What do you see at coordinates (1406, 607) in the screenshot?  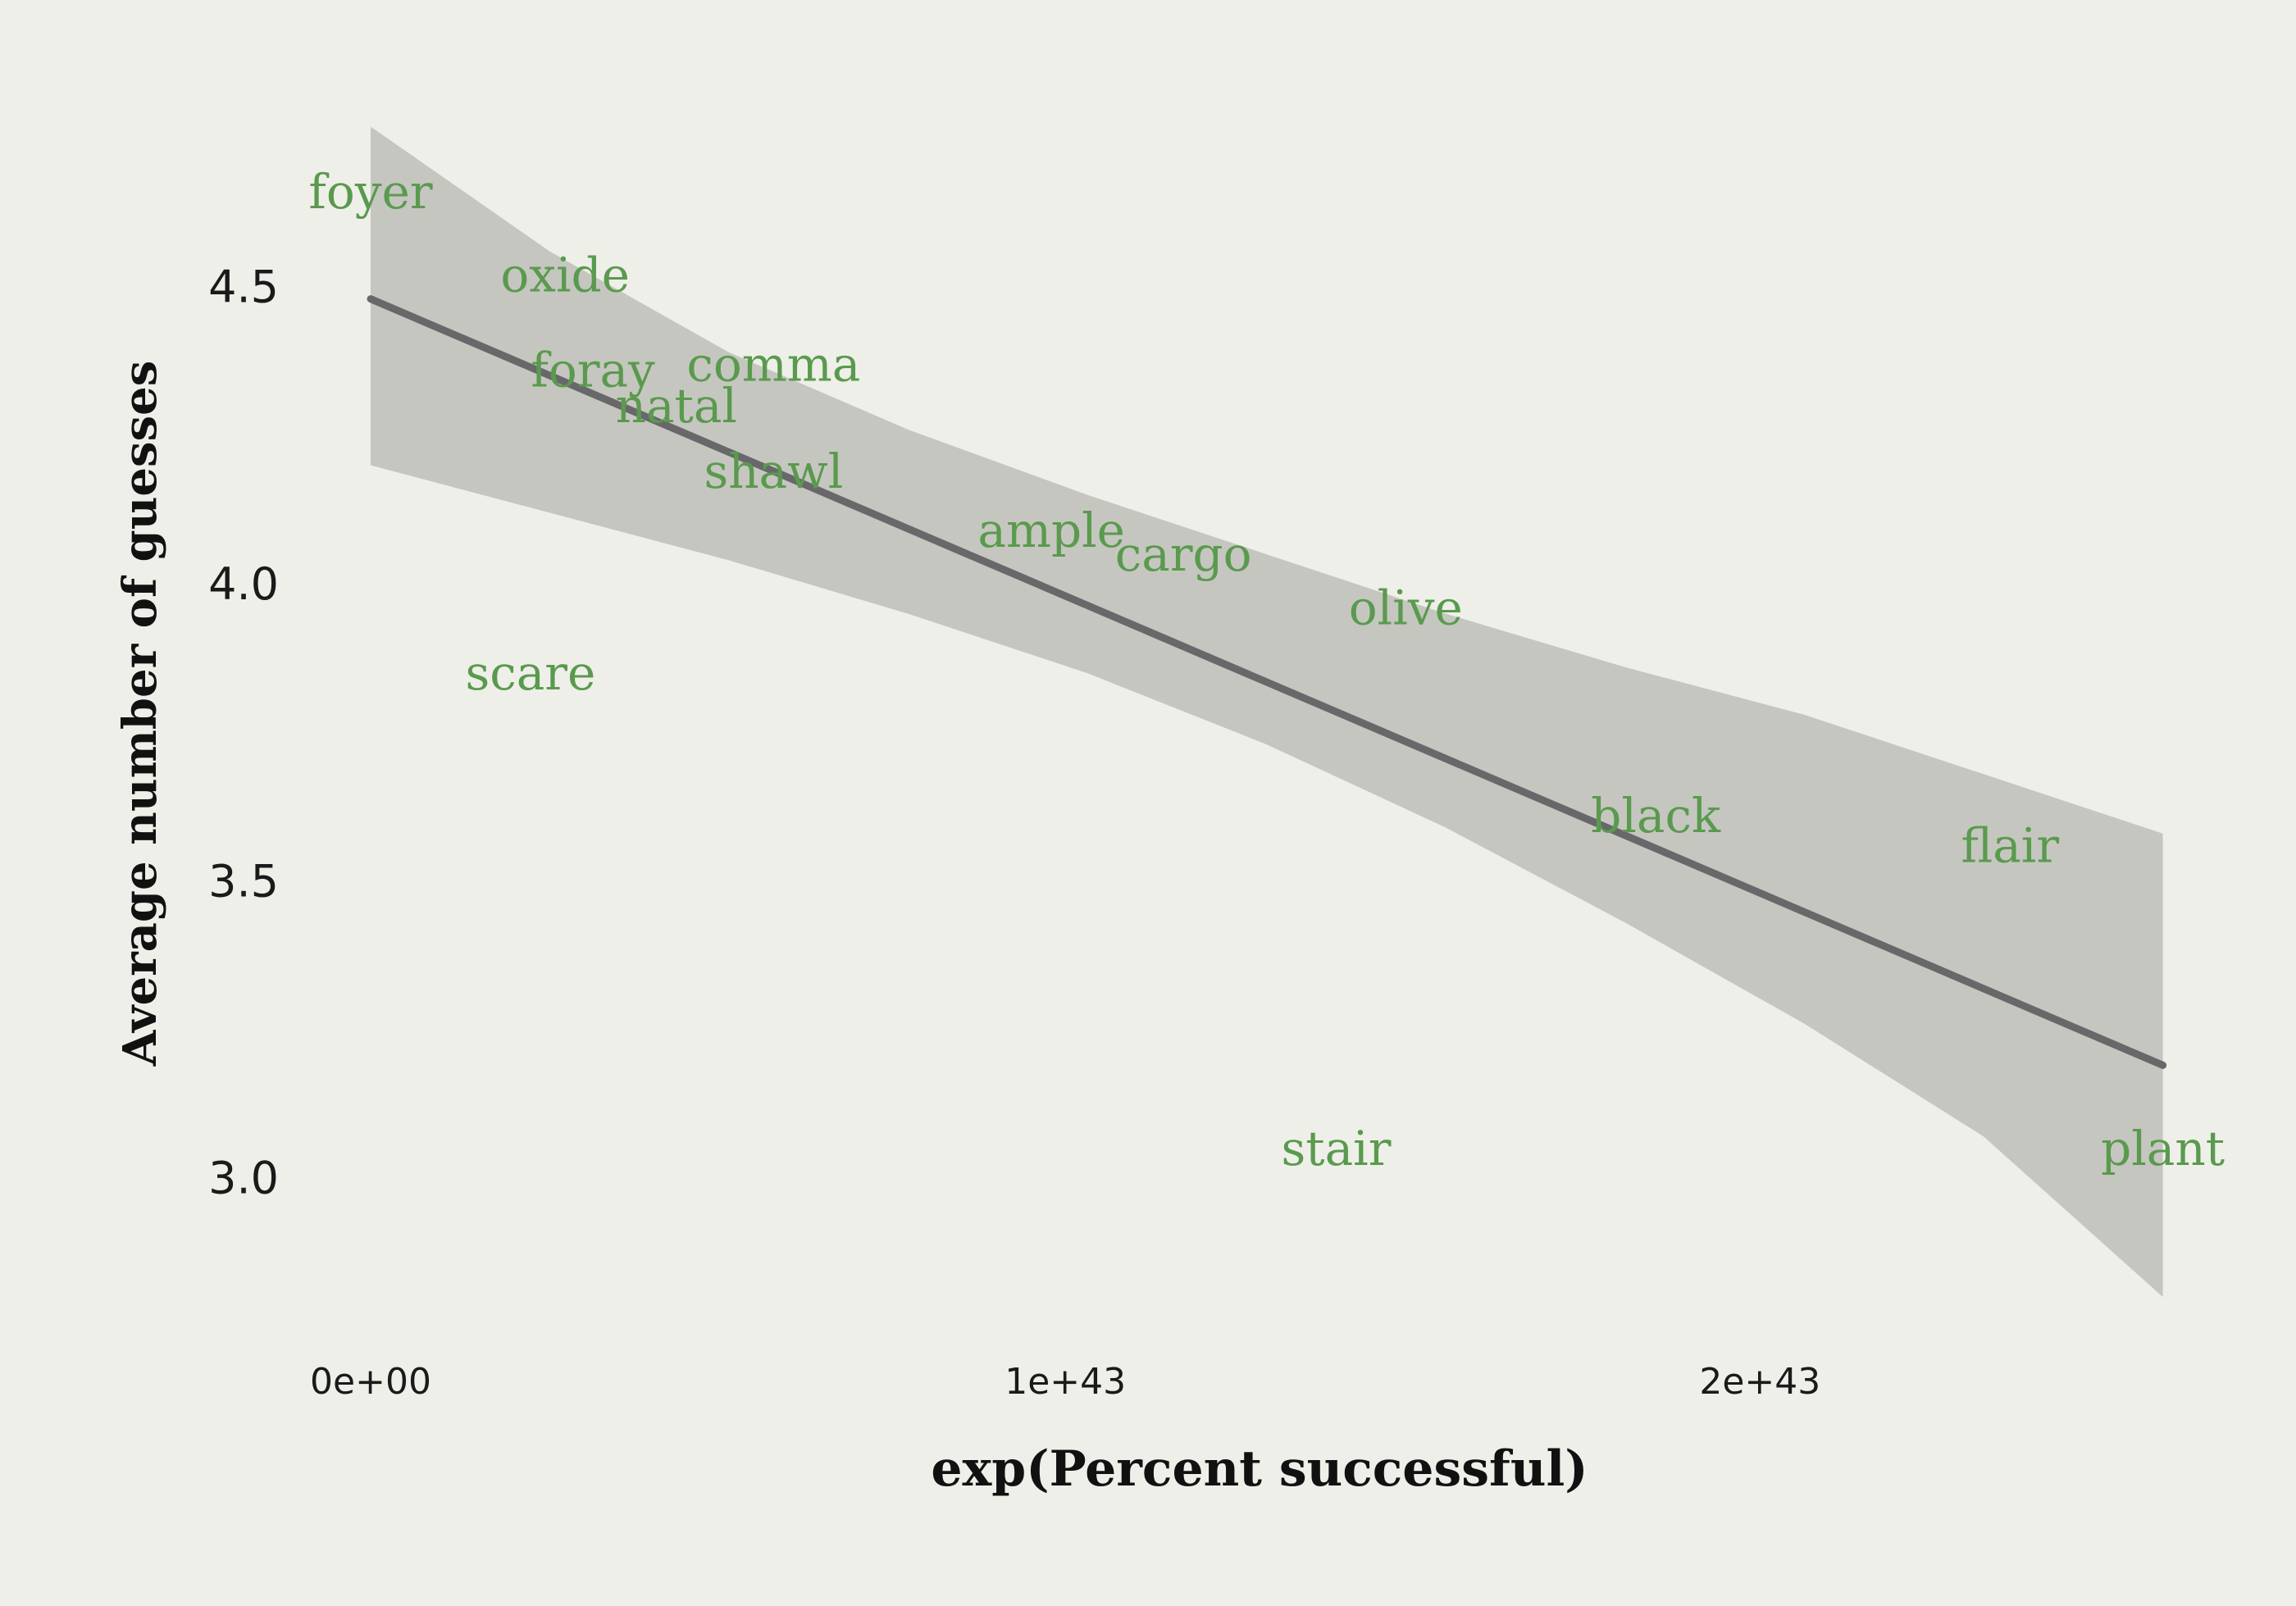 I see `point-label-olive: olive` at bounding box center [1406, 607].